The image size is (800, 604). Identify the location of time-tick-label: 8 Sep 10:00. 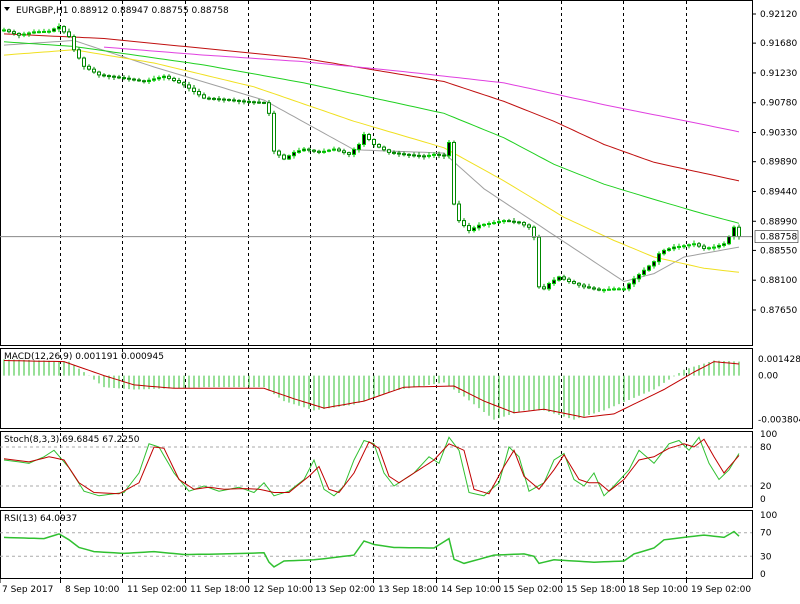
(92, 590).